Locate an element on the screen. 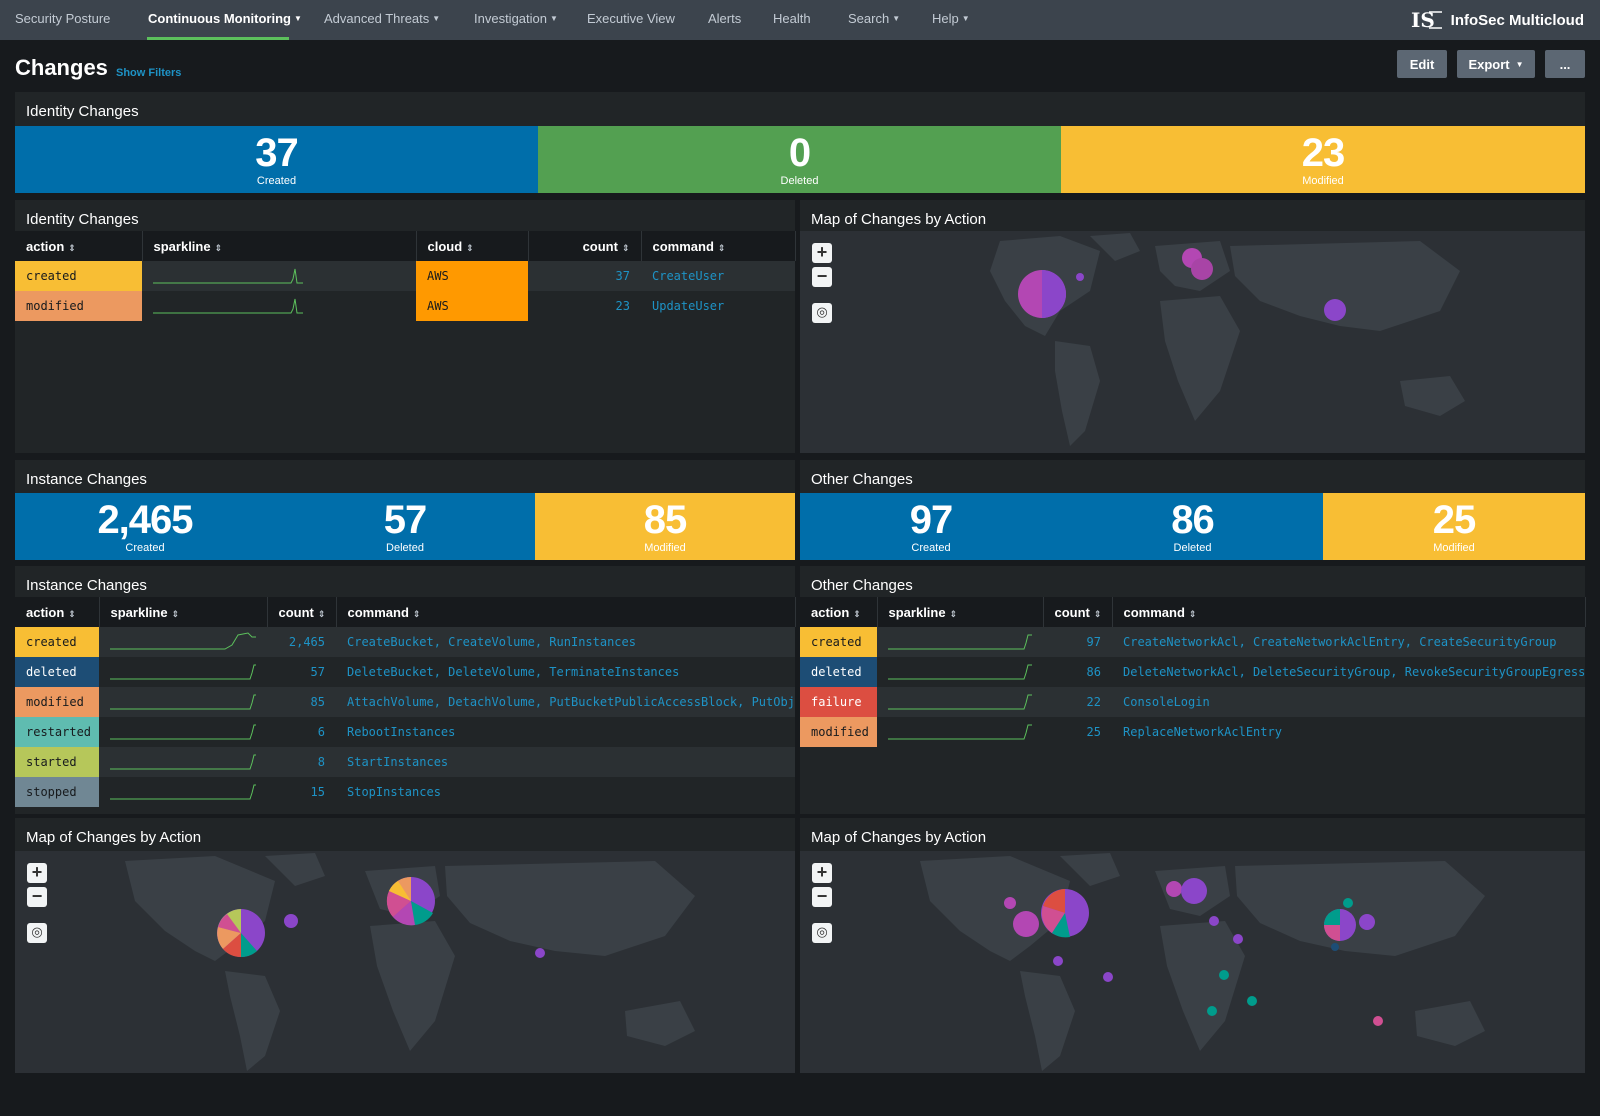 This screenshot has width=1600, height=1116. column-header-cloud: cloud ⇕ is located at coordinates (472, 246).